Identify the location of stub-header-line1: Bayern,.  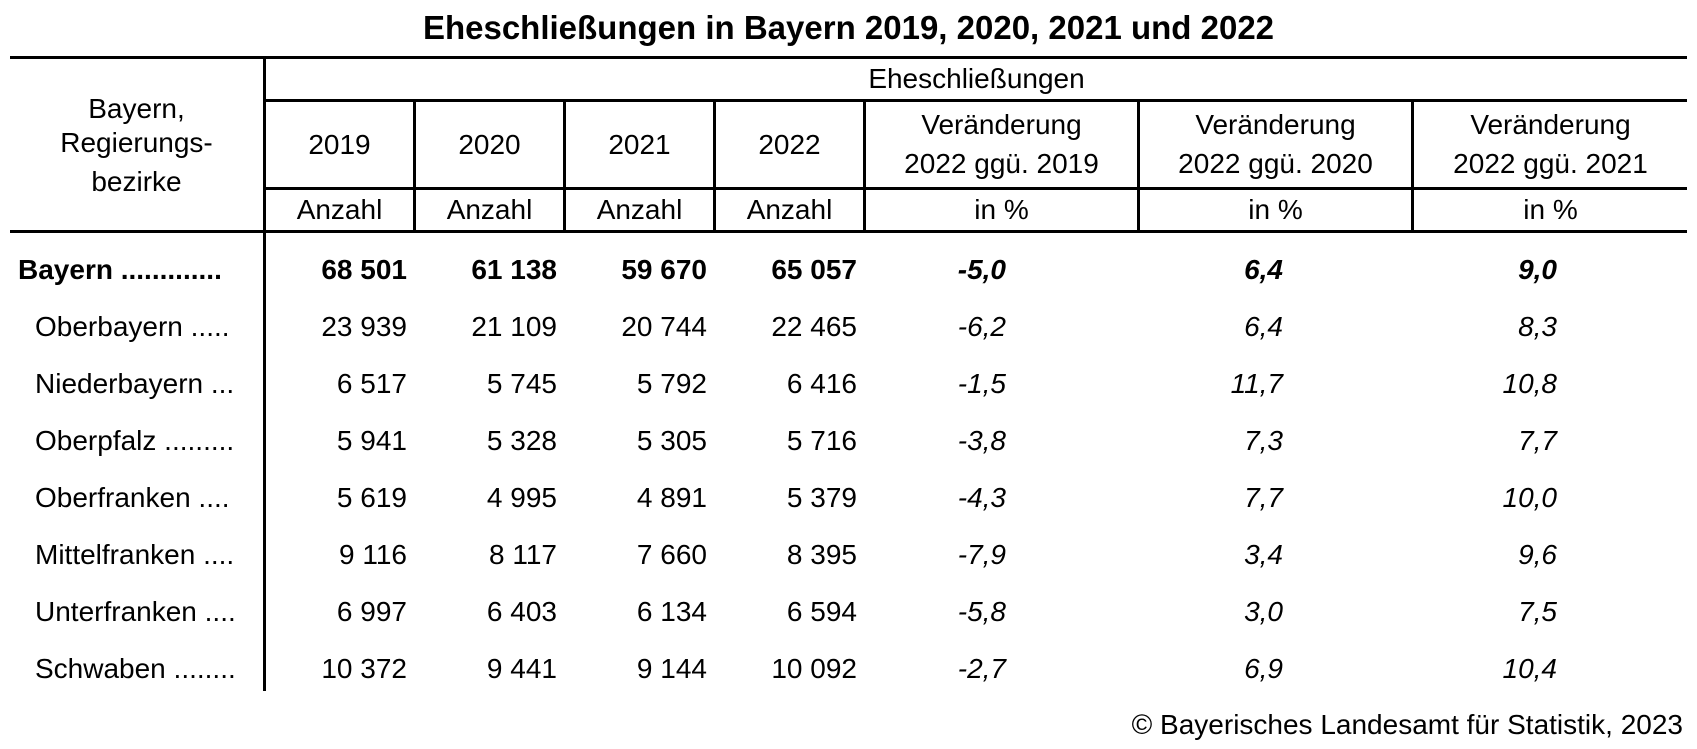
(136, 108).